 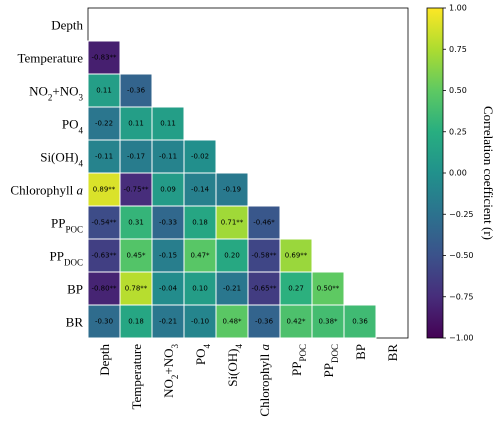 What do you see at coordinates (461, 296) in the screenshot?
I see `colorbar-tick-label: −0.75` at bounding box center [461, 296].